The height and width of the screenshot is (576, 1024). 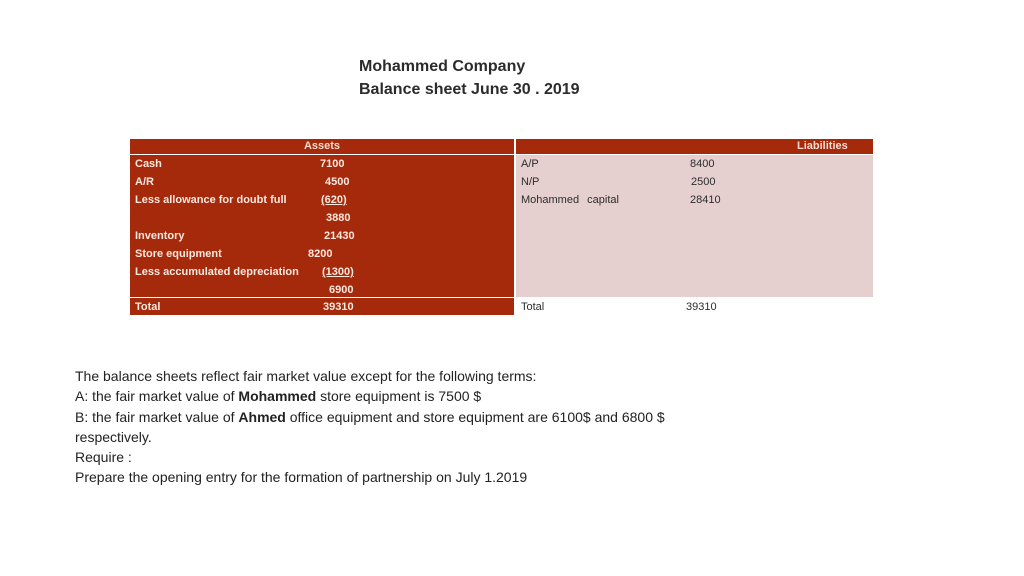 What do you see at coordinates (217, 272) in the screenshot?
I see `asset-label: Less accumulated depreciation` at bounding box center [217, 272].